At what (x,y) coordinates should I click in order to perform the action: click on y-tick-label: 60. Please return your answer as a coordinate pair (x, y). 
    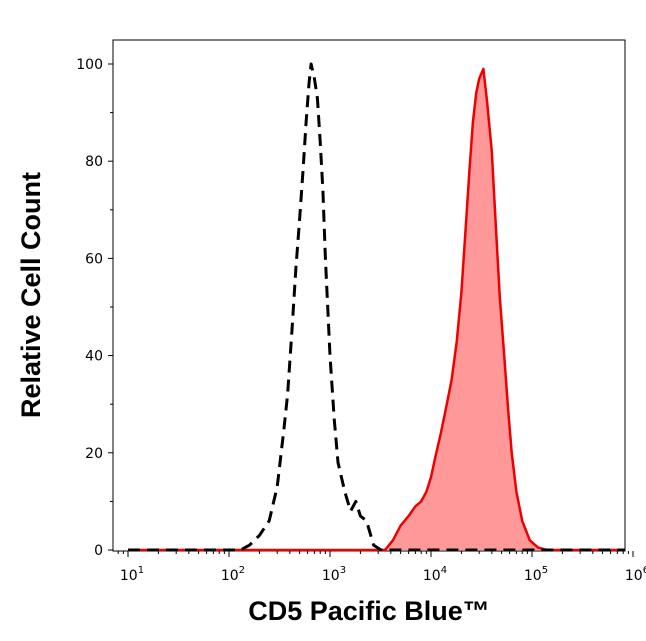
    Looking at the image, I should click on (94, 259).